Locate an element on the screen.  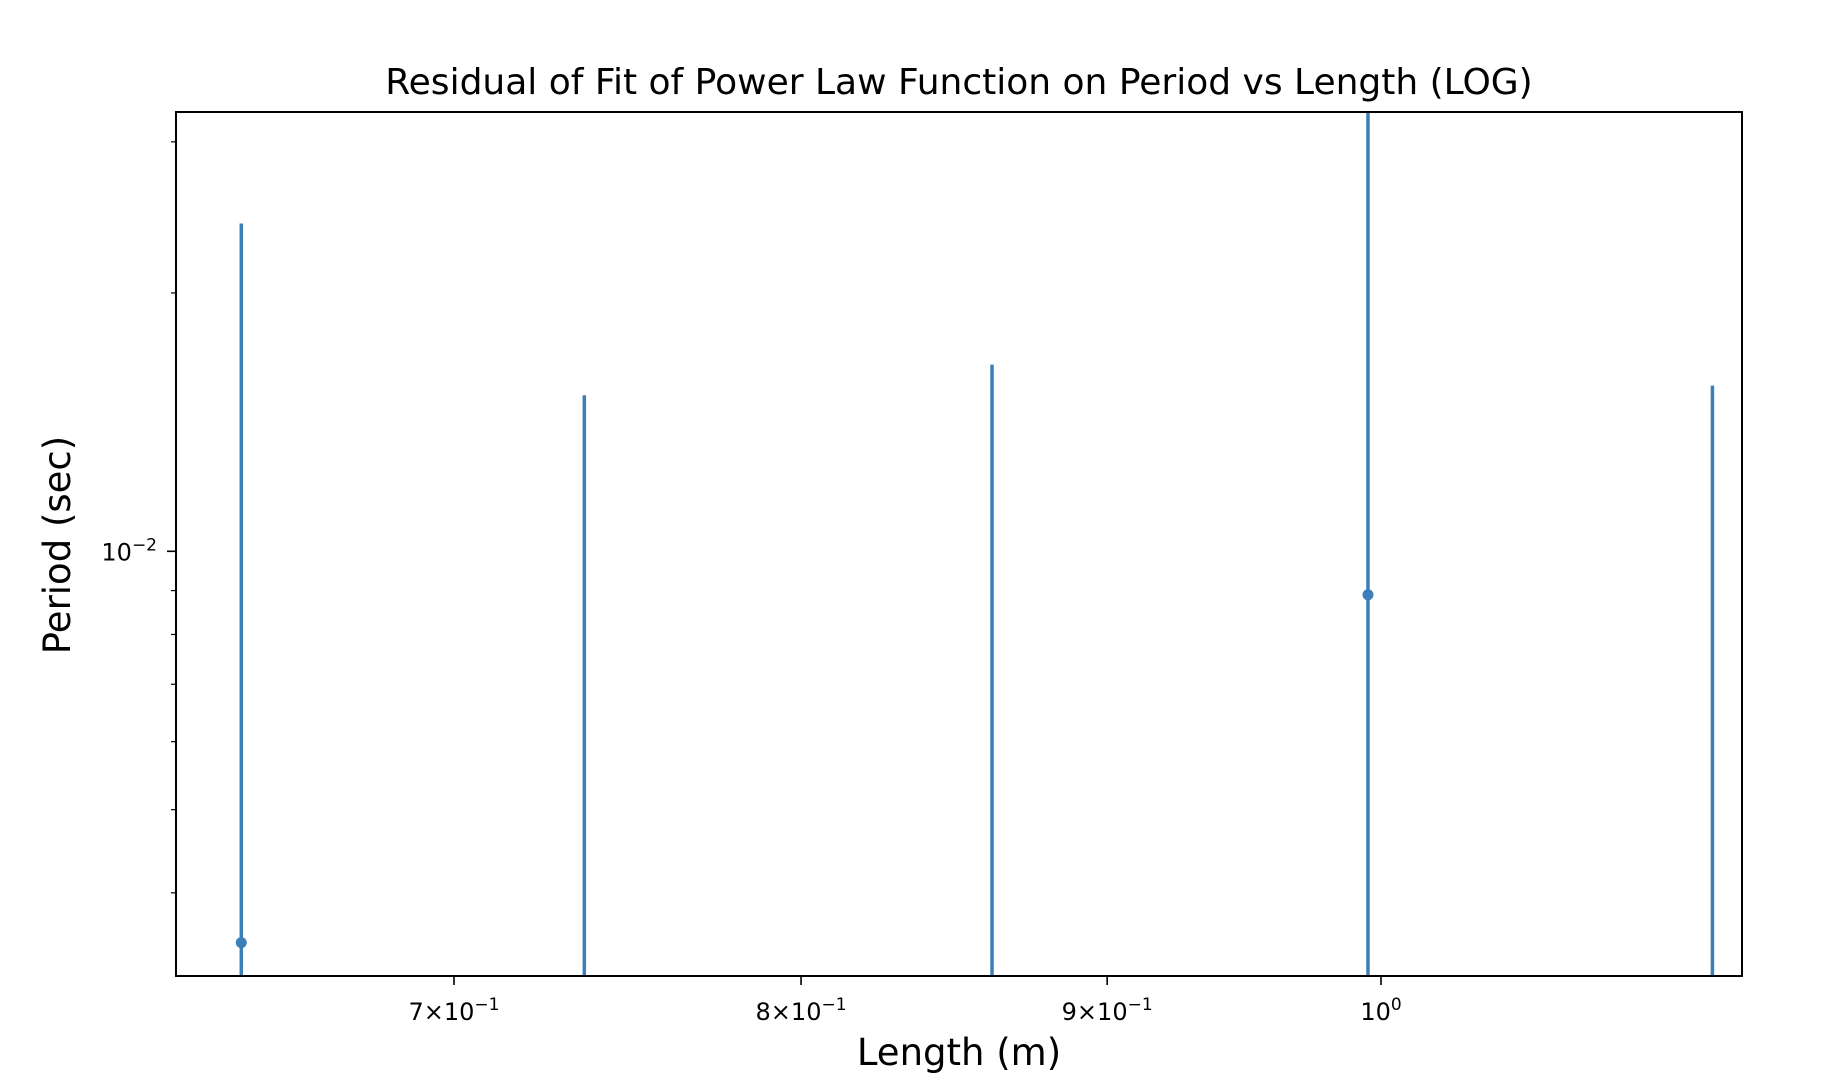
x-tick-label: 100 is located at coordinates (1380, 1010).